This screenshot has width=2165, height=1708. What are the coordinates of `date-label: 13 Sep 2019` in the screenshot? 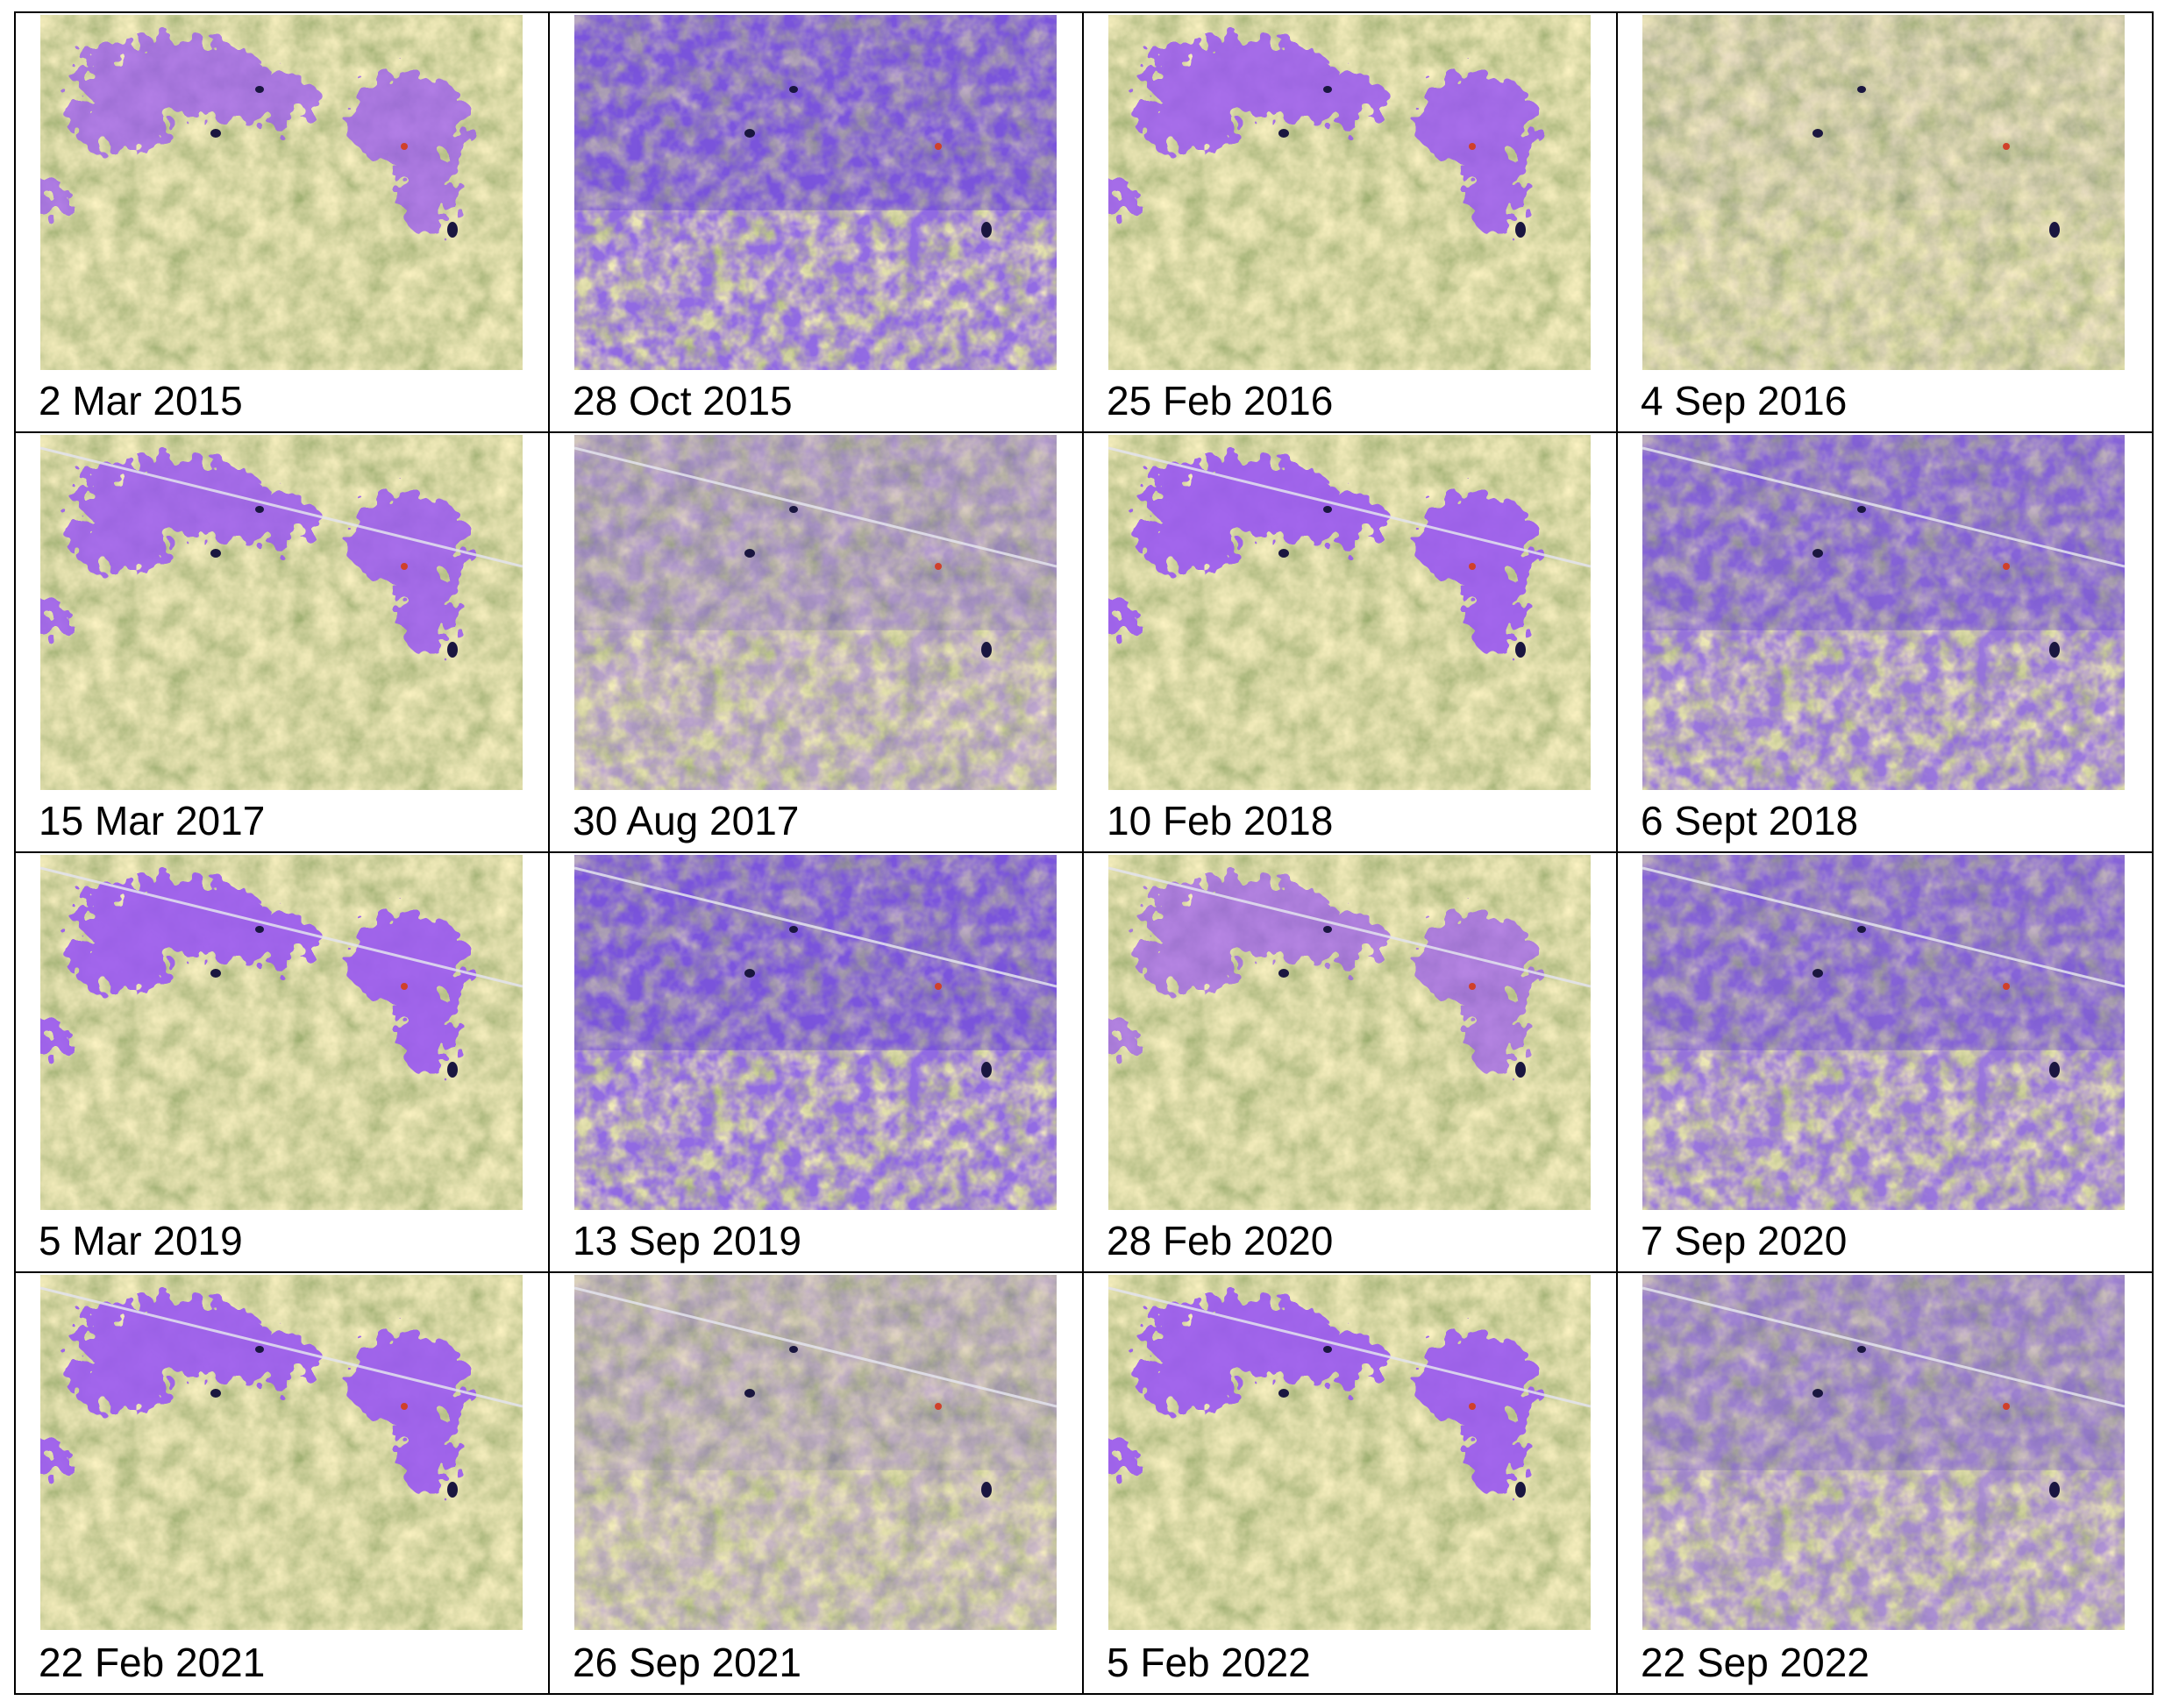 It's located at (687, 1240).